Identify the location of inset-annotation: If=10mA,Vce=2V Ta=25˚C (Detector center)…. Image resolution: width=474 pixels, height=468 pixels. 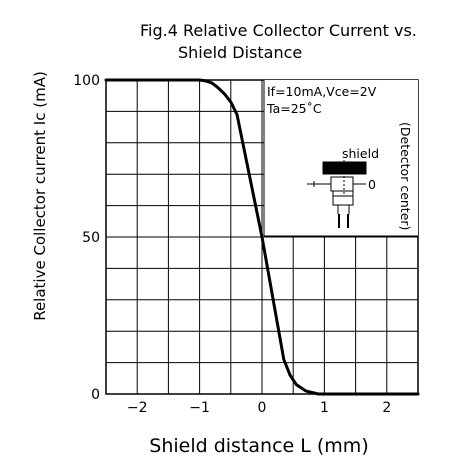
(340, 158).